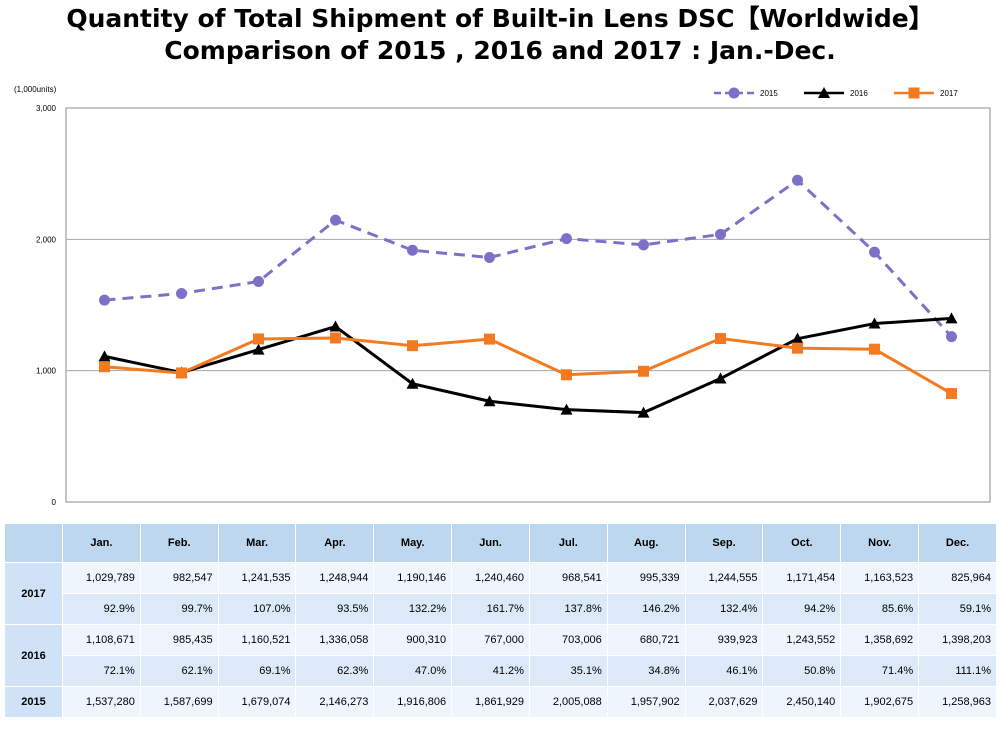 This screenshot has width=1000, height=731. I want to click on row-year-label: 2015, so click(33, 702).